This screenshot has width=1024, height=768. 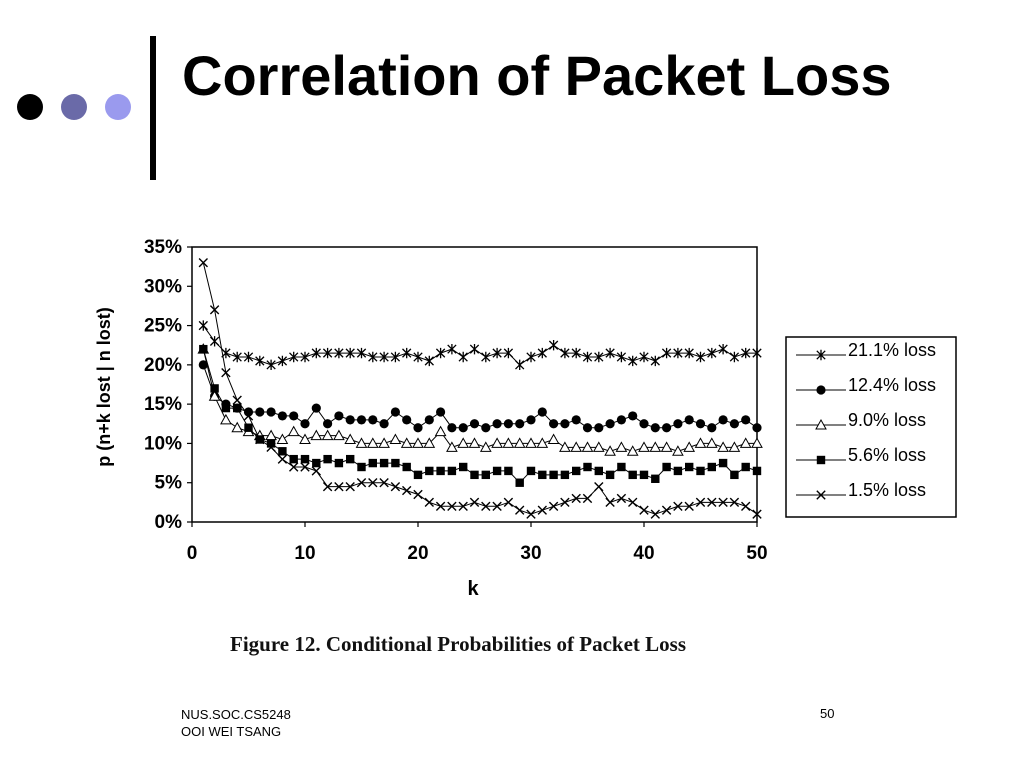 I want to click on y-tick-label: 5%, so click(x=169, y=483).